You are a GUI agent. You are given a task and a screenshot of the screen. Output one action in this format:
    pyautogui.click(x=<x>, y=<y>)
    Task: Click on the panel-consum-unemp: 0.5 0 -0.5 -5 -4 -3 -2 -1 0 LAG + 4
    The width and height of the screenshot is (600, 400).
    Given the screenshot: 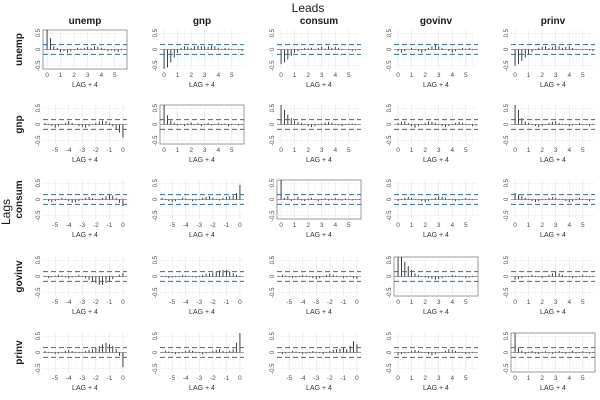 What is the action you would take?
    pyautogui.click(x=81, y=208)
    